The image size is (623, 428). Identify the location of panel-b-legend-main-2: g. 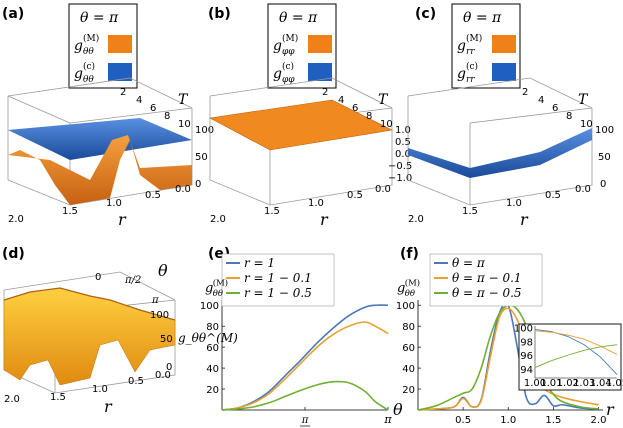
(277, 74).